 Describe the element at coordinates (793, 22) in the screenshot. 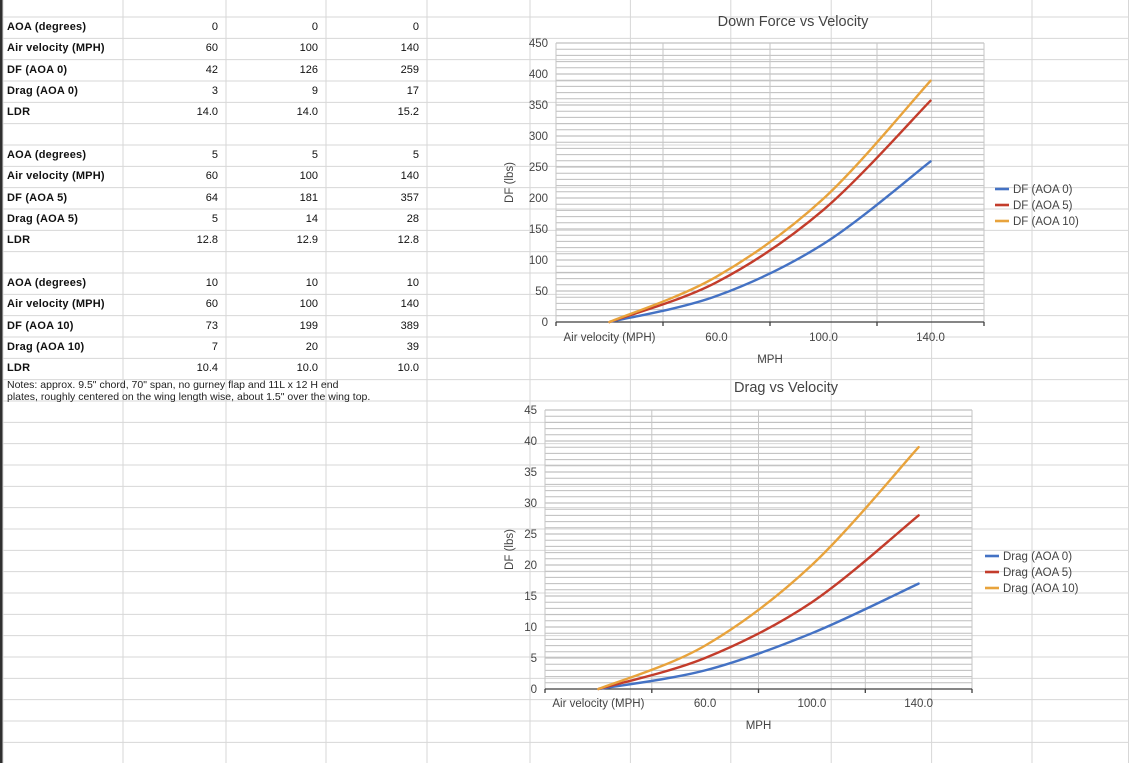

I see `chart-title: Down Force vs Velocity` at that location.